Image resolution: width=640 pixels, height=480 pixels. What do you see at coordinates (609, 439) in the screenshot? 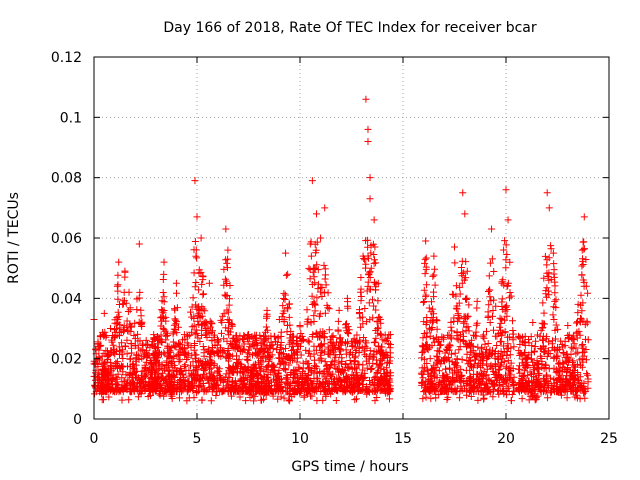
I see `x-tick-label: 25` at bounding box center [609, 439].